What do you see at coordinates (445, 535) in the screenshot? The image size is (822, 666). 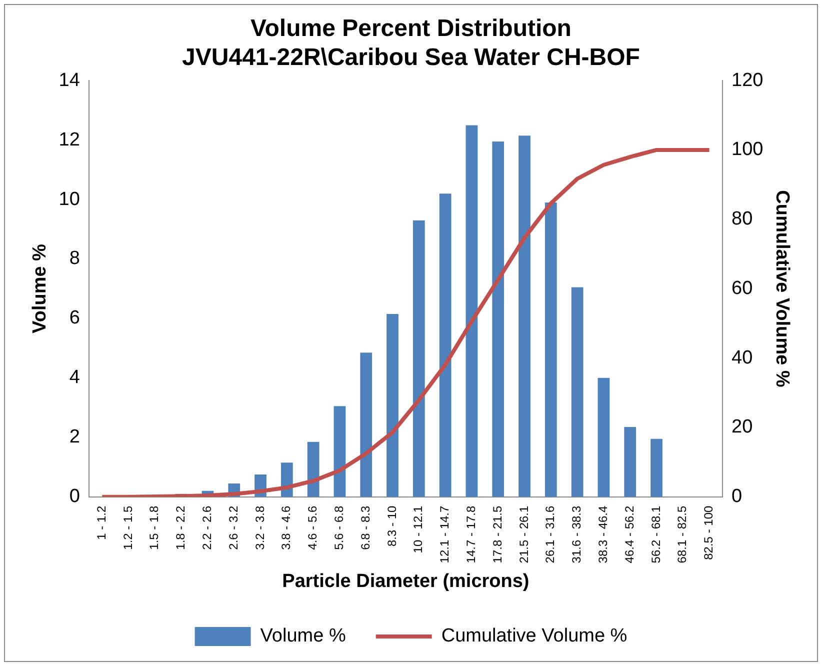 I see `x-tick-label: 12.1 - 14.7` at bounding box center [445, 535].